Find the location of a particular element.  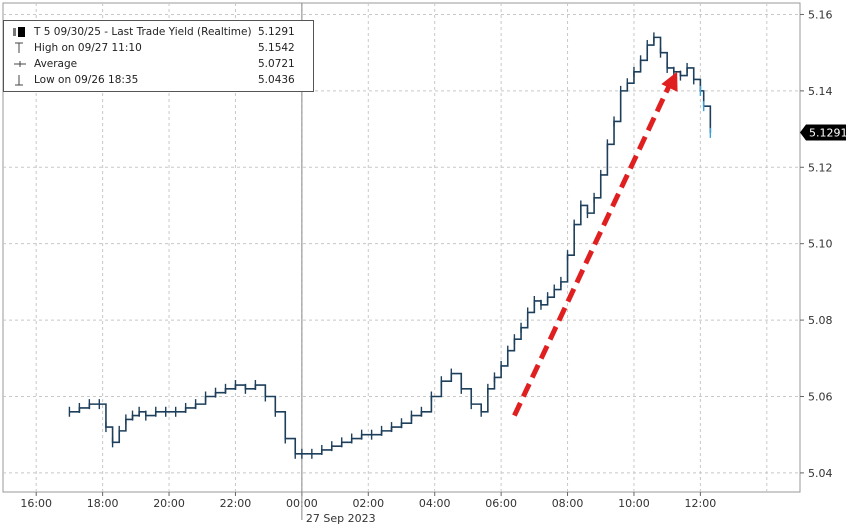

x-tick-label: 12:00 is located at coordinates (701, 503).